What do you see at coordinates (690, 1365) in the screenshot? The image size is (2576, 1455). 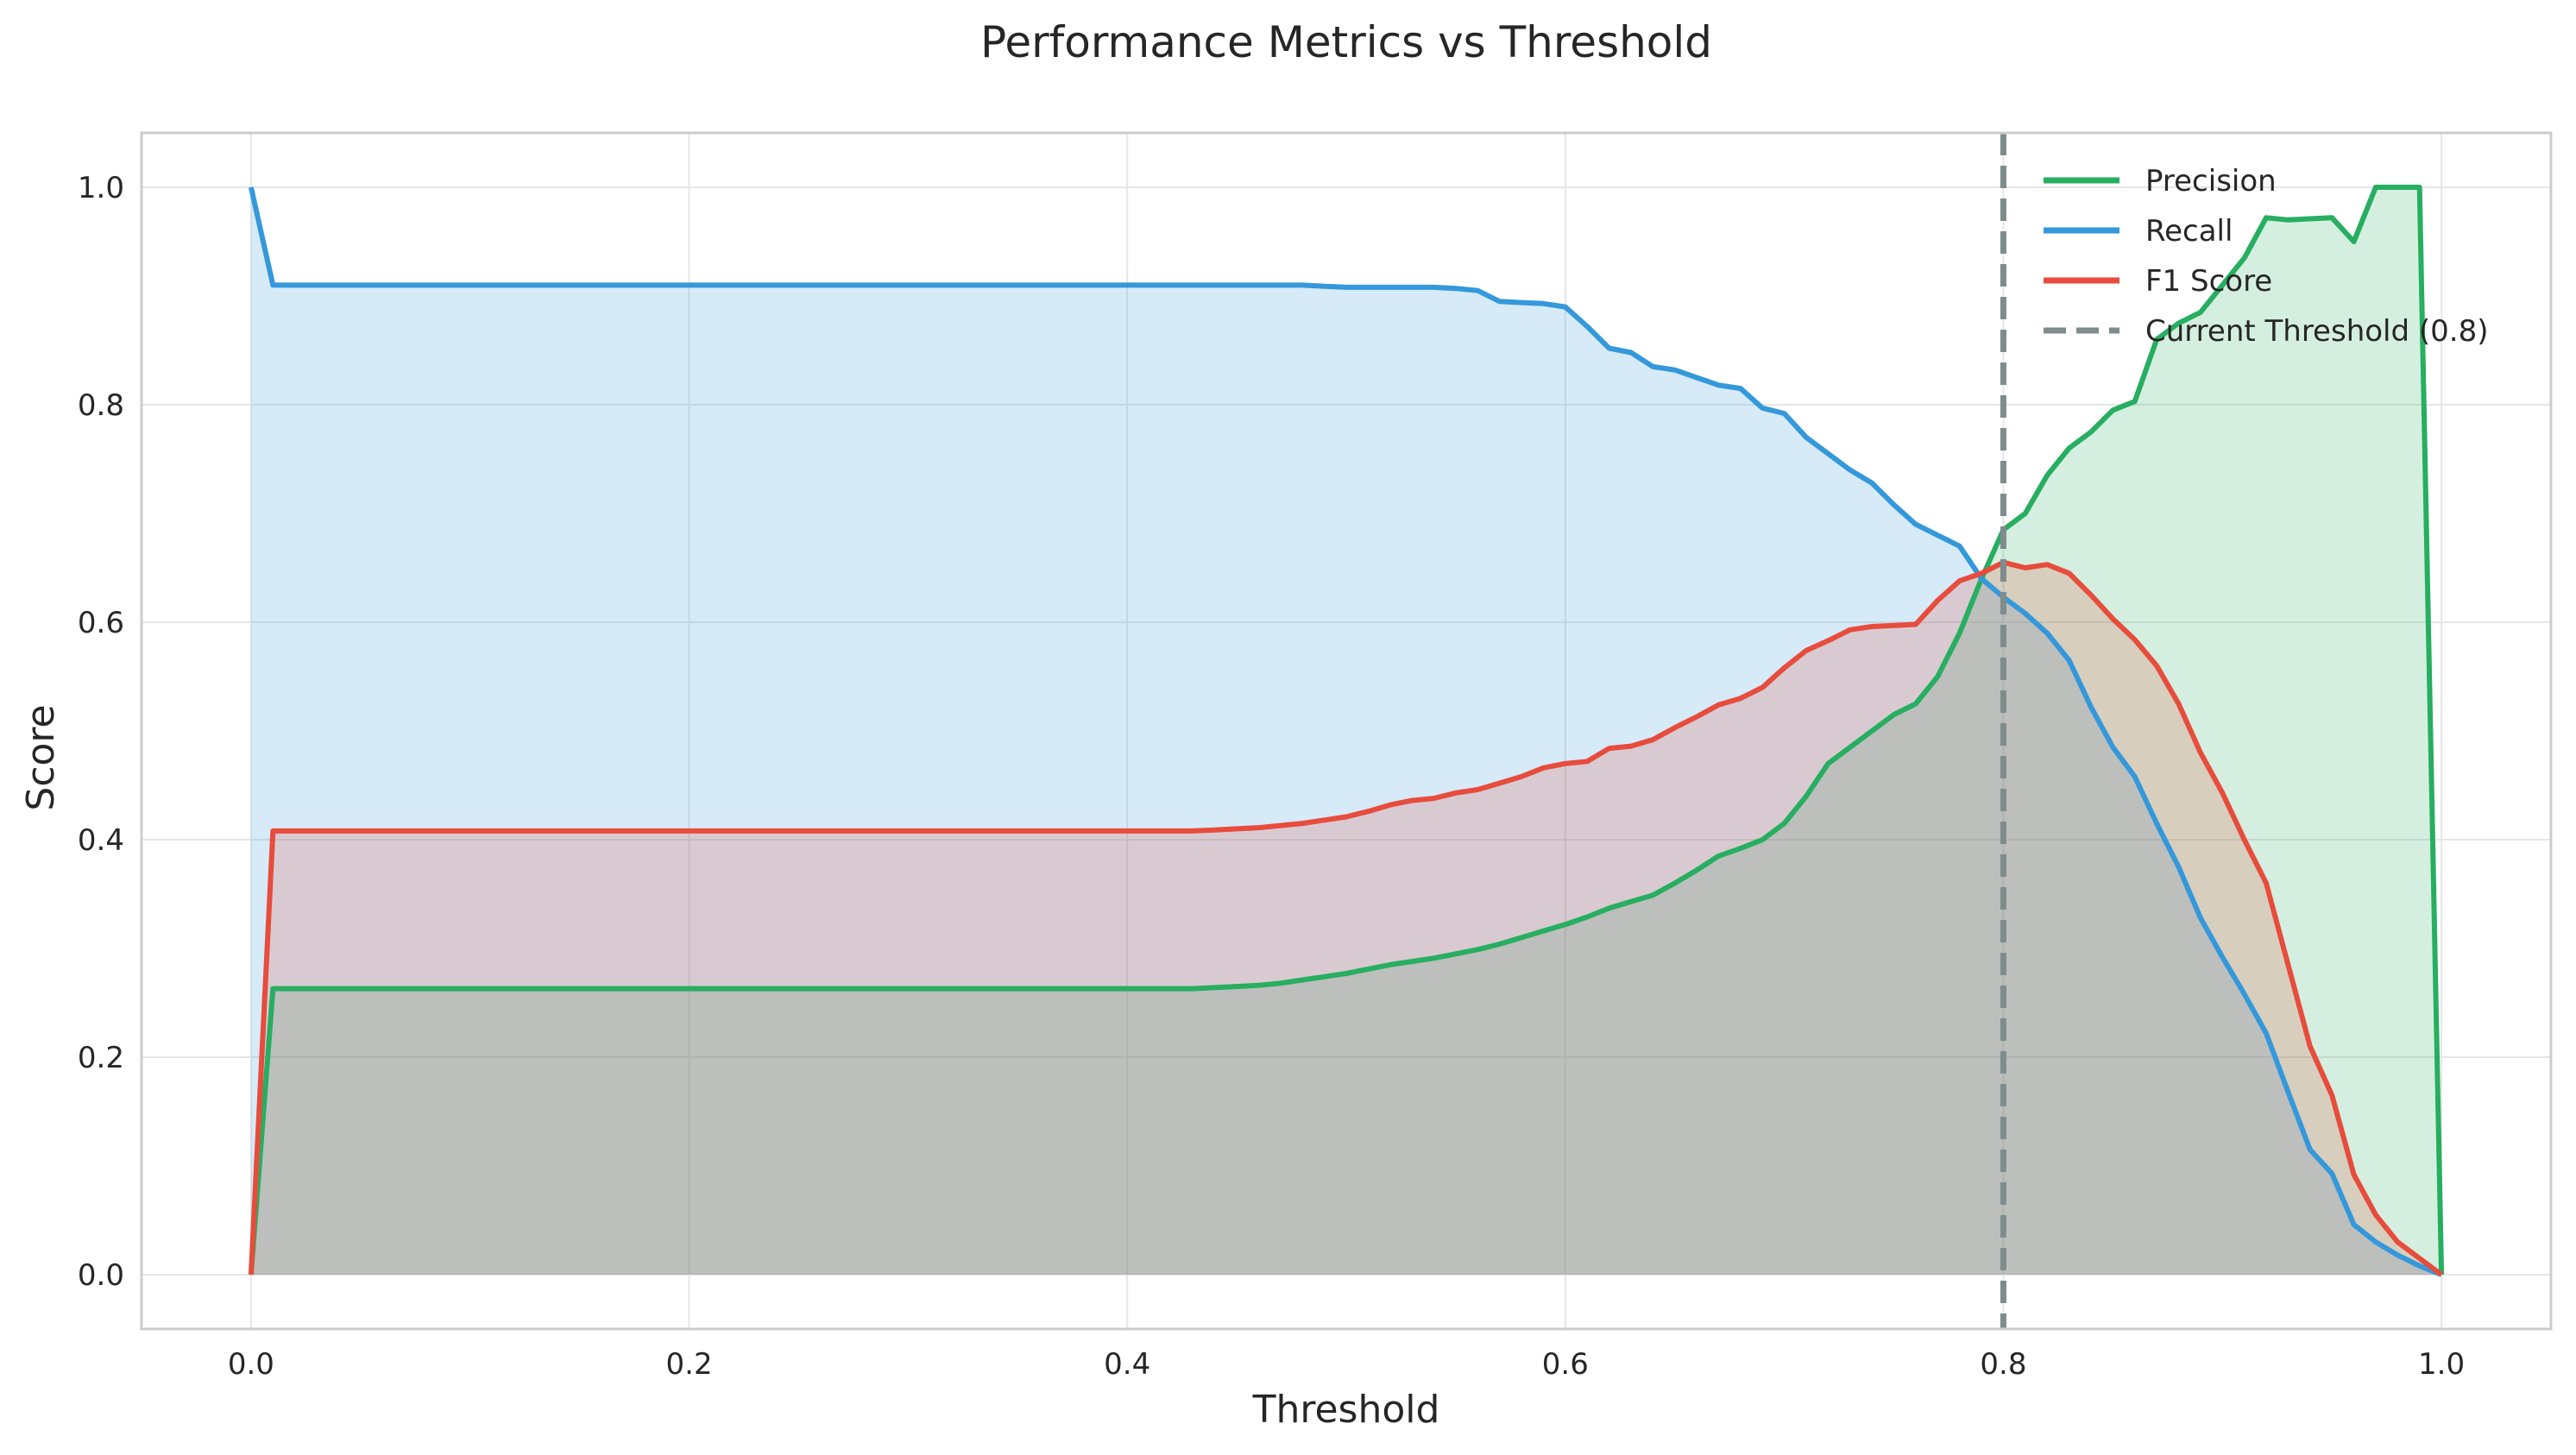 I see `x-tick-label: 0.2` at bounding box center [690, 1365].